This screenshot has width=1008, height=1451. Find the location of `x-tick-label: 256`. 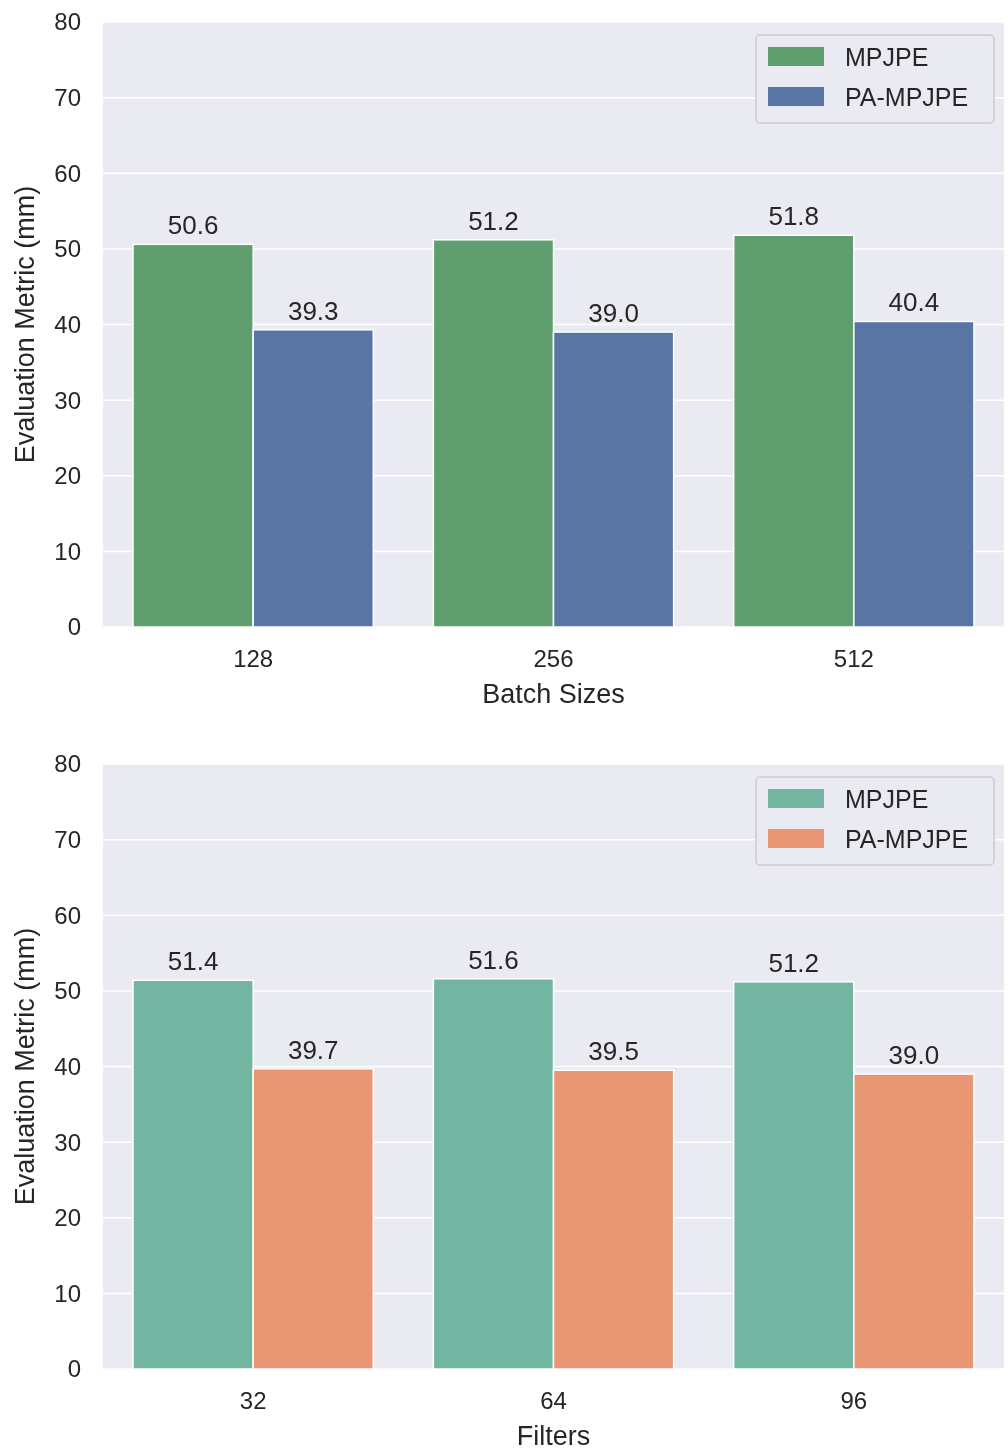

x-tick-label: 256 is located at coordinates (553, 658).